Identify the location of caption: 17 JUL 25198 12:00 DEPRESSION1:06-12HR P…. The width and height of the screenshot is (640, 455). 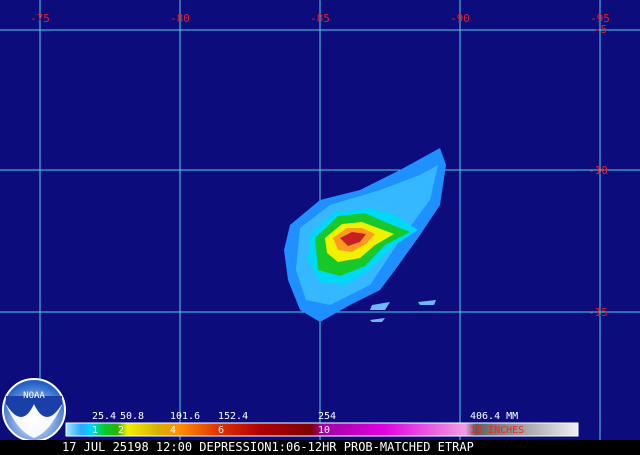
(268, 447).